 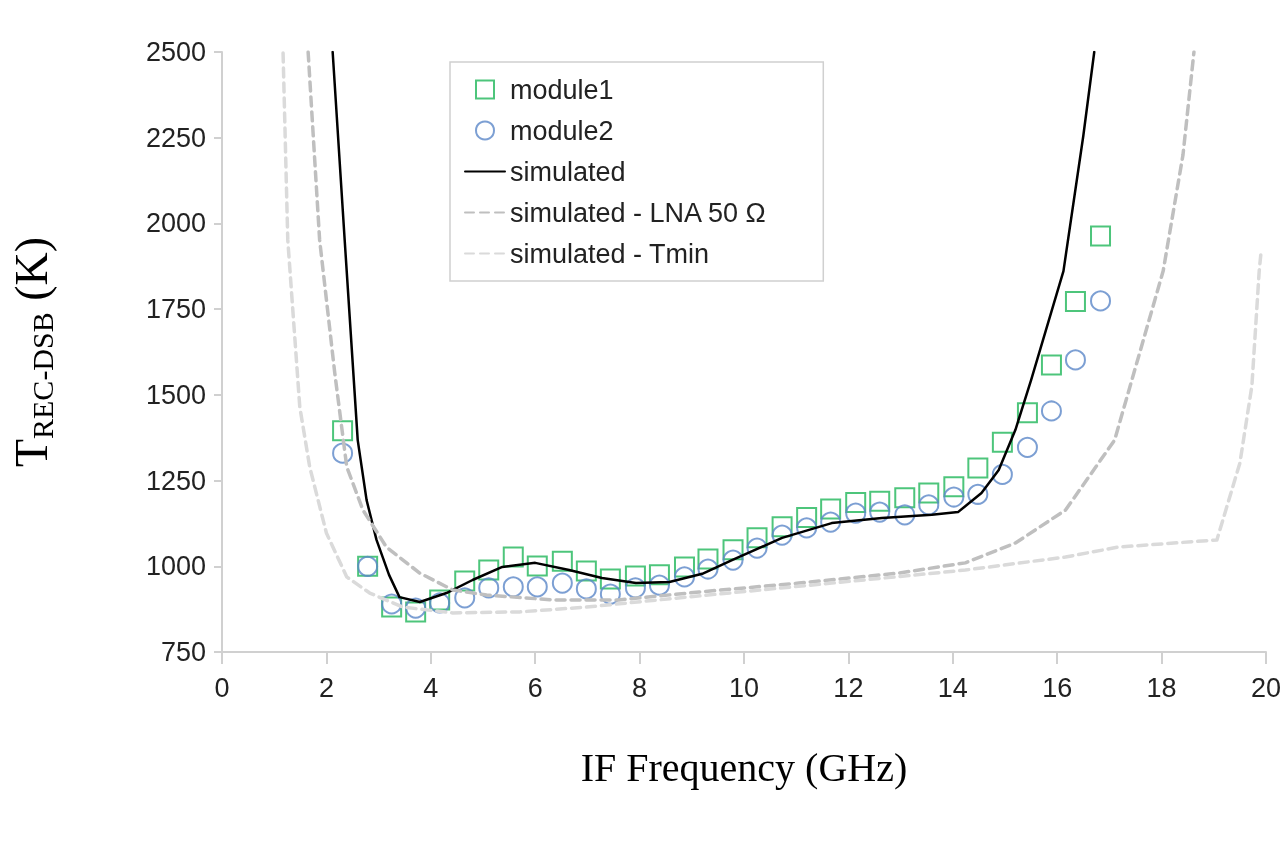 What do you see at coordinates (562, 89) in the screenshot?
I see `legend-label: module1` at bounding box center [562, 89].